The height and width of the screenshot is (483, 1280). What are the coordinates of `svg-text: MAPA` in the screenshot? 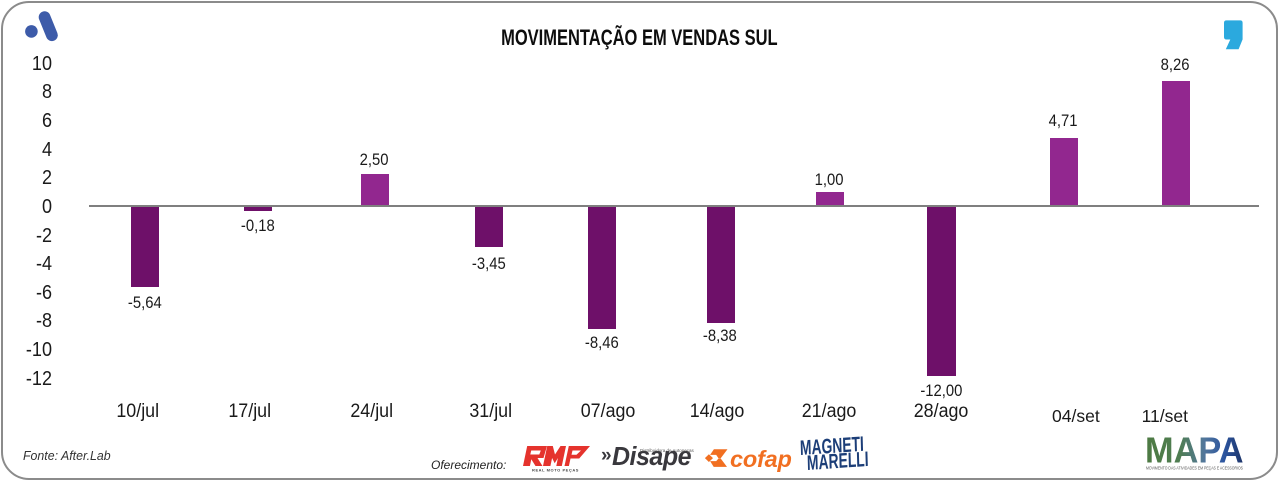 It's located at (1194, 452).